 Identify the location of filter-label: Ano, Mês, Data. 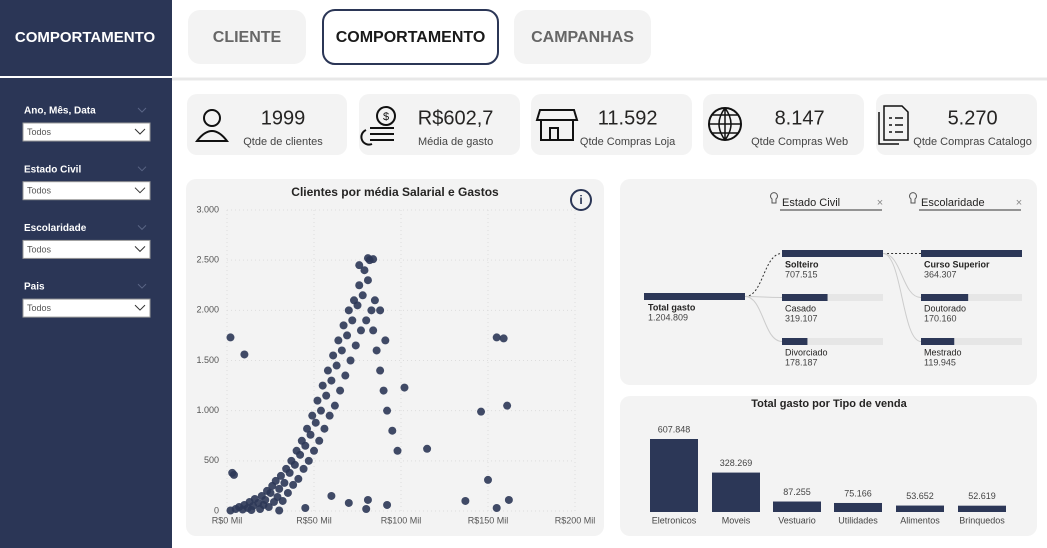
(60, 111).